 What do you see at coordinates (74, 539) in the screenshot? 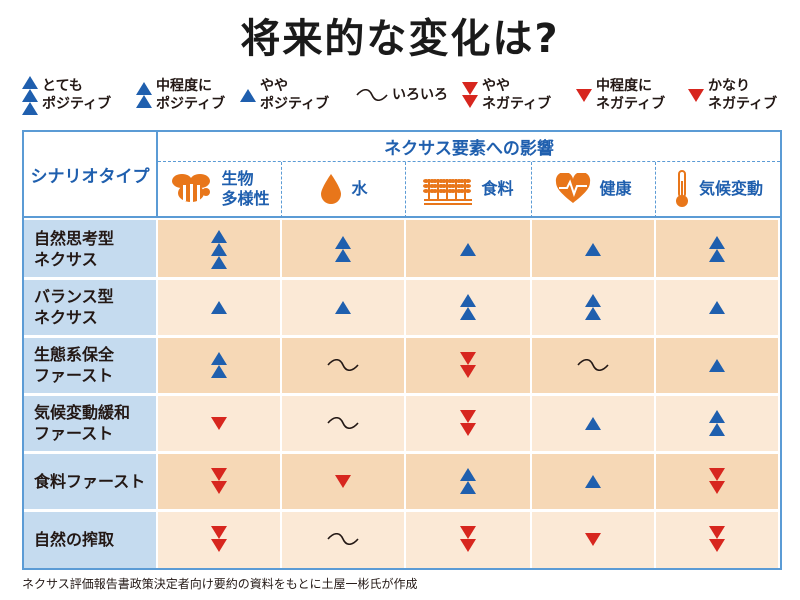
I see `scenario-label-line1: 自然の搾取` at bounding box center [74, 539].